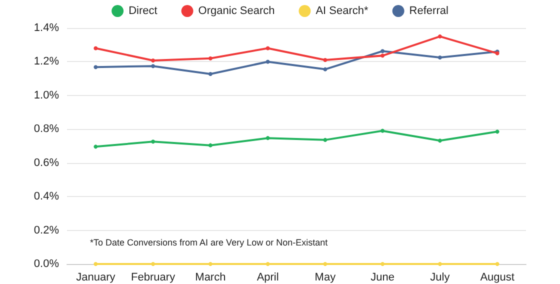  I want to click on y-tick-label: 0.0%, so click(47, 264).